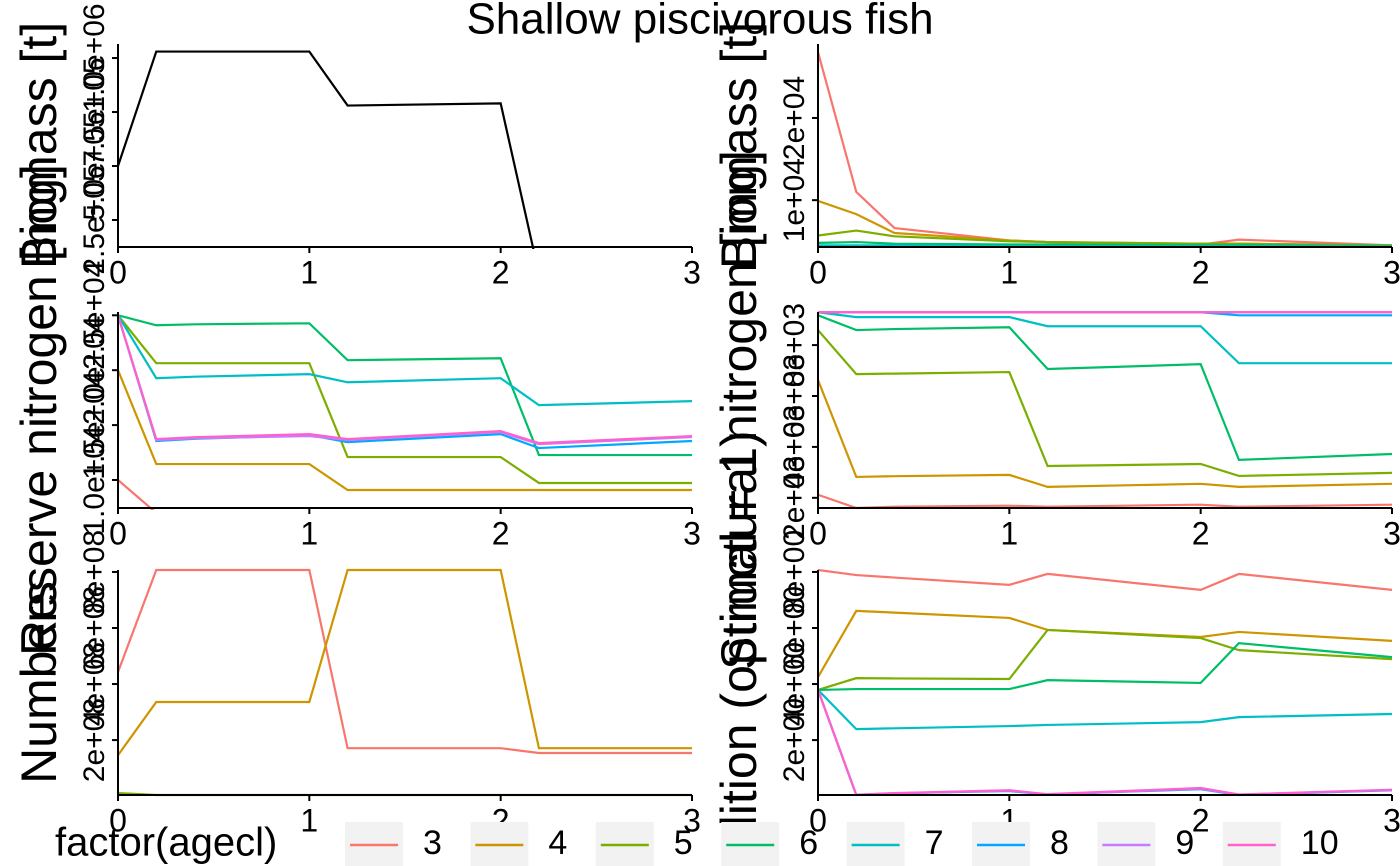 The image size is (1400, 866). Describe the element at coordinates (94, 165) in the screenshot. I see `y-tick-label: 5.0e+05` at that location.